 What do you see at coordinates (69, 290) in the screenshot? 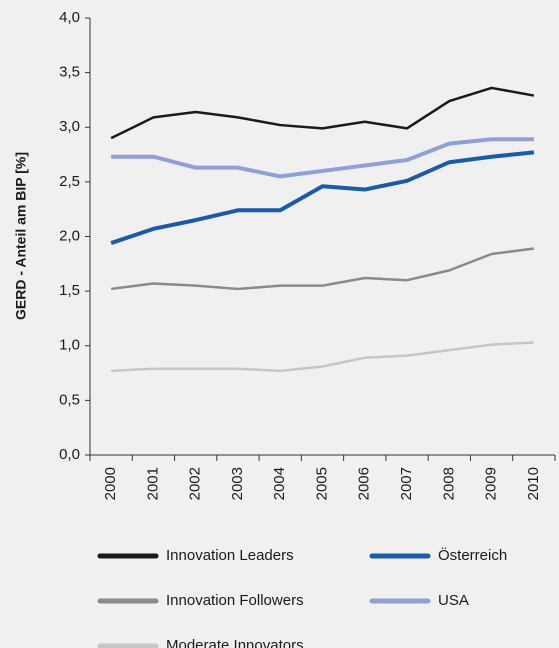
I see `y-tick-label: 1,5` at bounding box center [69, 290].